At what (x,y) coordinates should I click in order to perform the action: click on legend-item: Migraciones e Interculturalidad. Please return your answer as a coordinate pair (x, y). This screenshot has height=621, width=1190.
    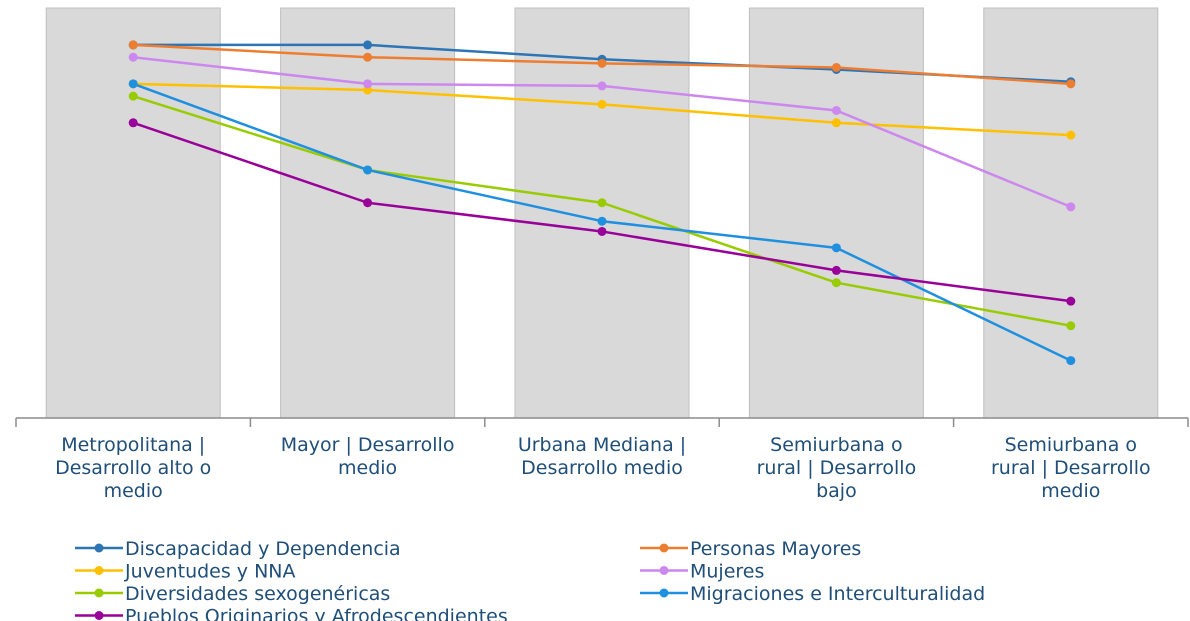
    Looking at the image, I should click on (812, 594).